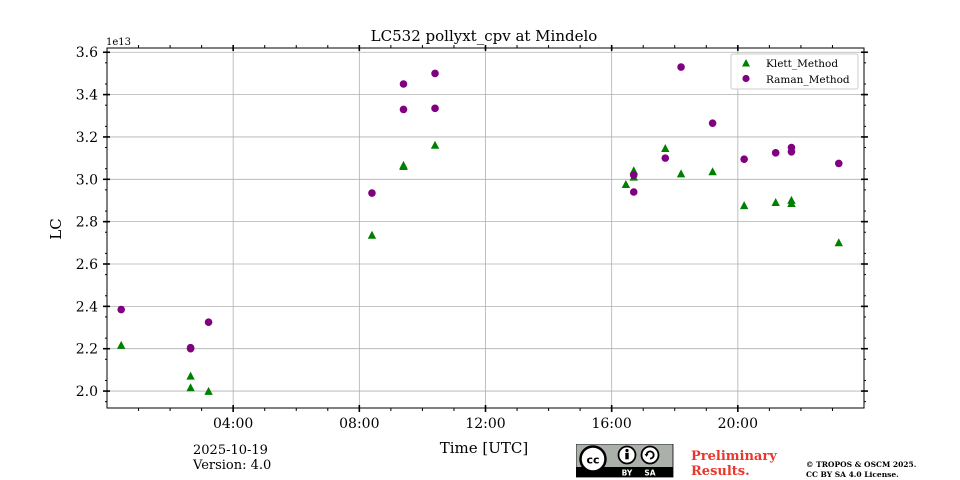 The image size is (960, 480). I want to click on cc-icon, so click(593, 459).